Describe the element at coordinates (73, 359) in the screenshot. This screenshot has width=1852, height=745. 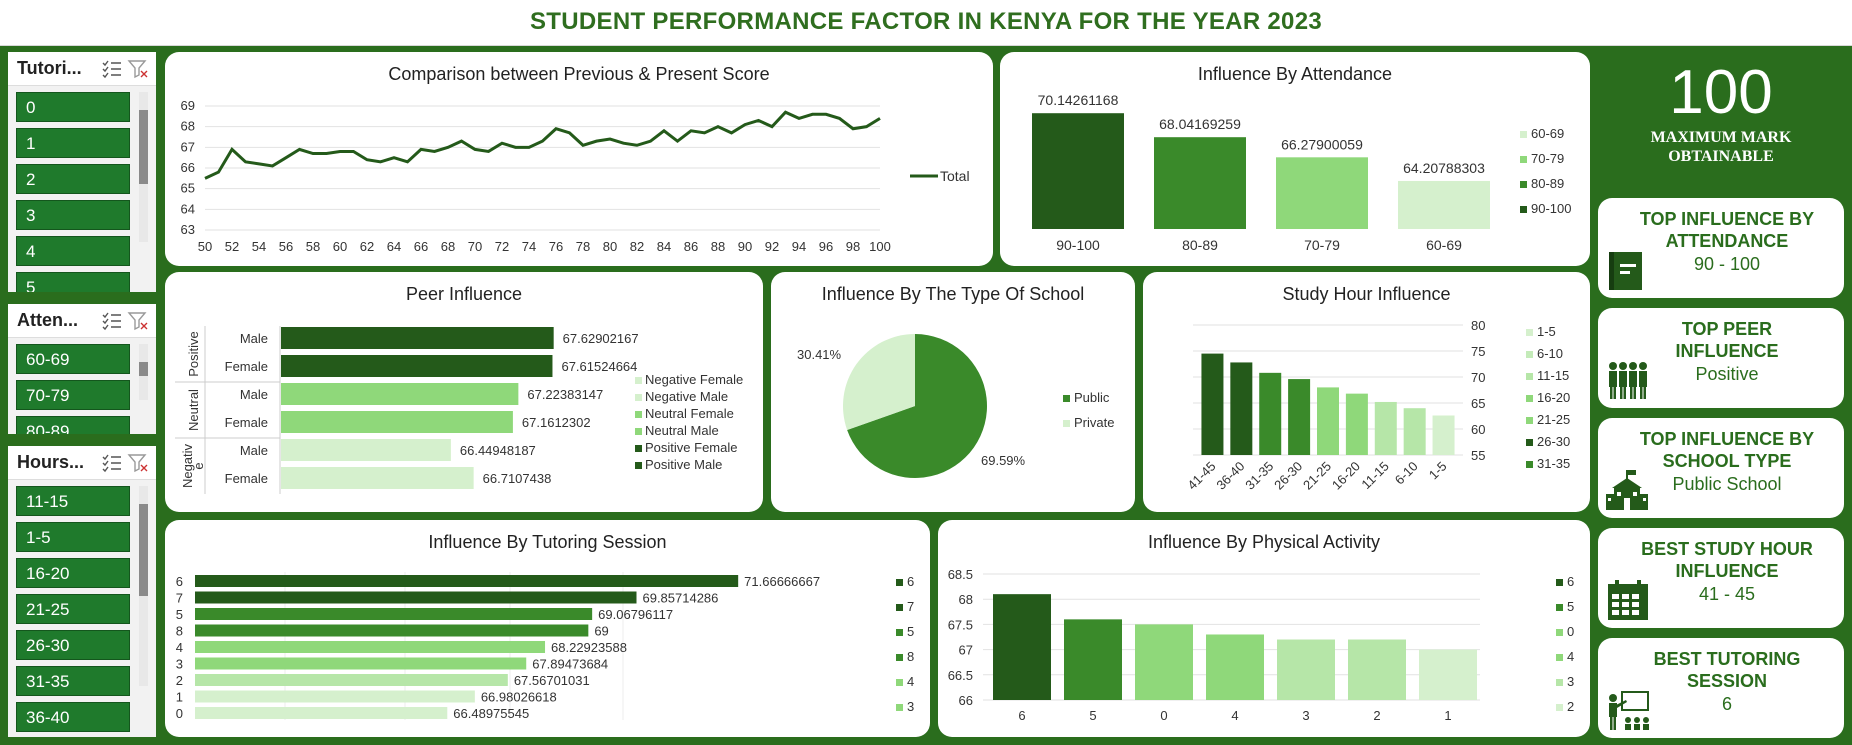
I see `slicer-item: 60-69` at that location.